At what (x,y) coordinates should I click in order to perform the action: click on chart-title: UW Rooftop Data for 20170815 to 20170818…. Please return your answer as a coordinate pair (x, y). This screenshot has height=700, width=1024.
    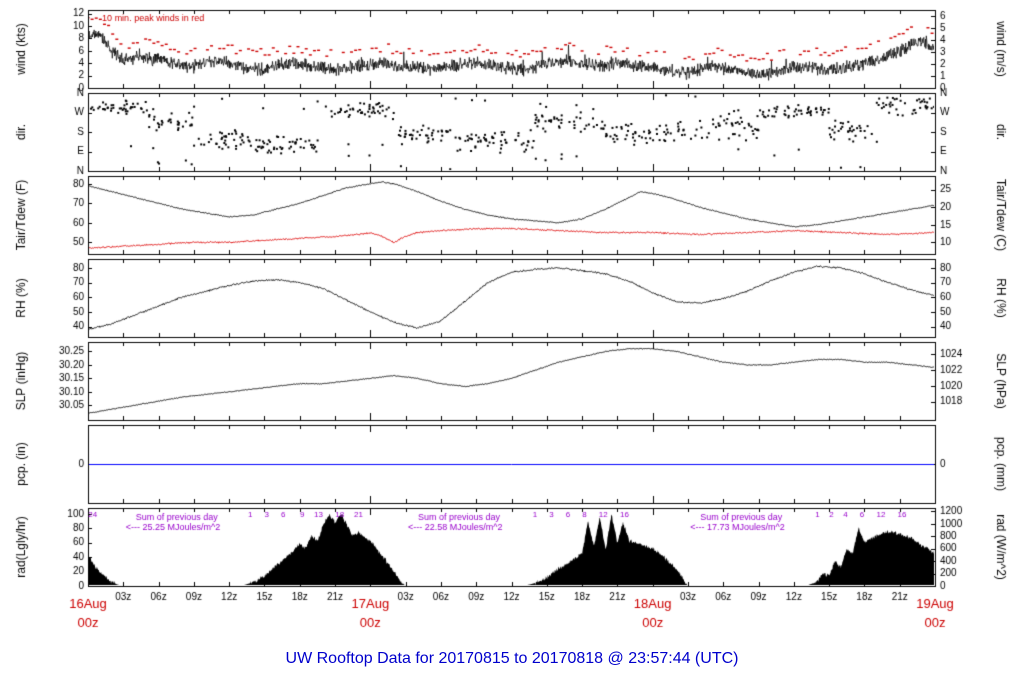
    Looking at the image, I should click on (512, 658).